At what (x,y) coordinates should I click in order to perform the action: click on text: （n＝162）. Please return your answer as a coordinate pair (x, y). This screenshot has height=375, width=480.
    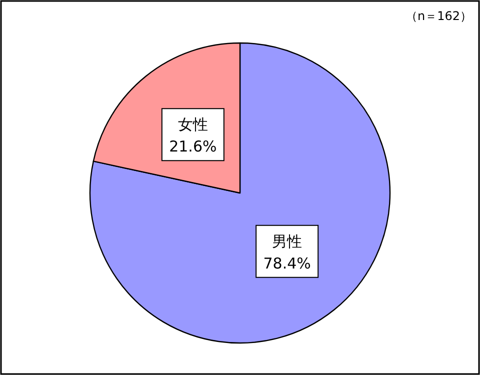
    Looking at the image, I should click on (438, 16).